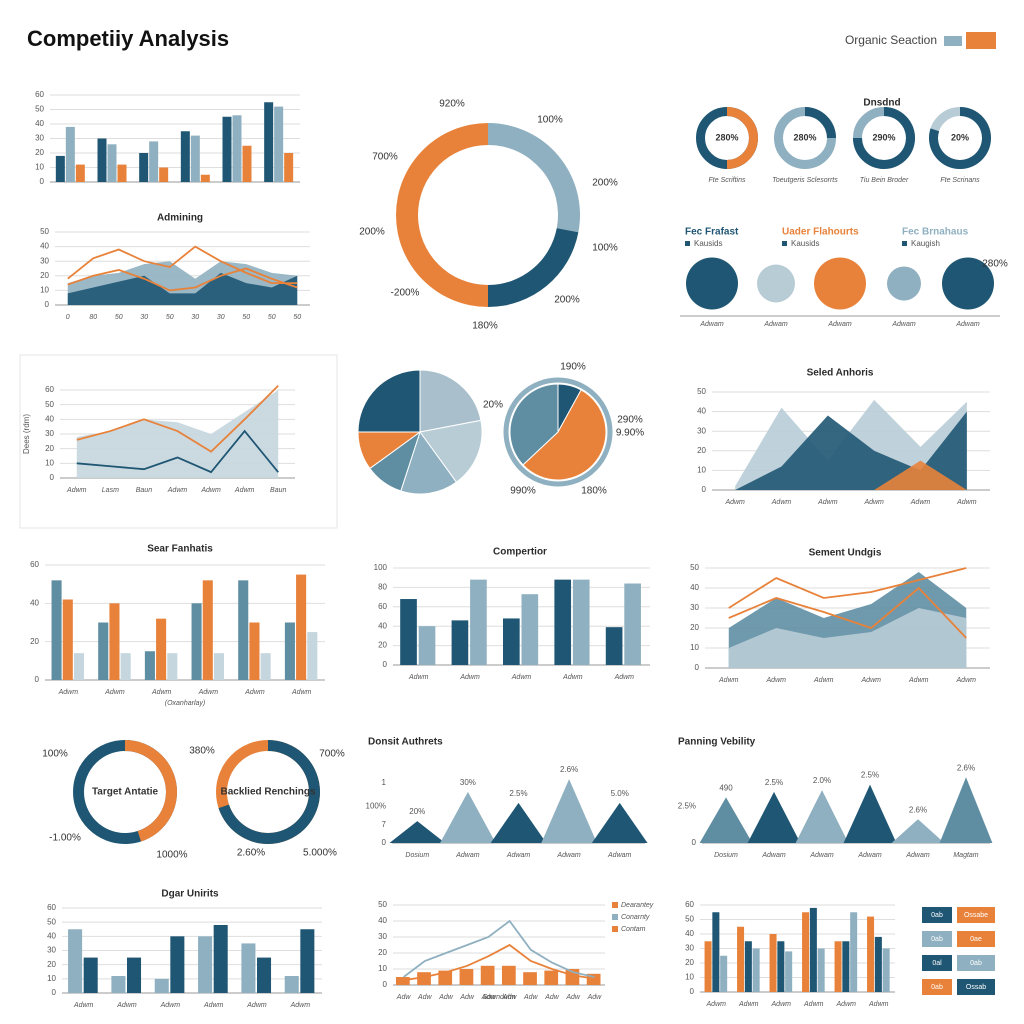 This screenshot has height=1024, width=1024. Describe the element at coordinates (774, 782) in the screenshot. I see `peak-label: 2.5%` at that location.